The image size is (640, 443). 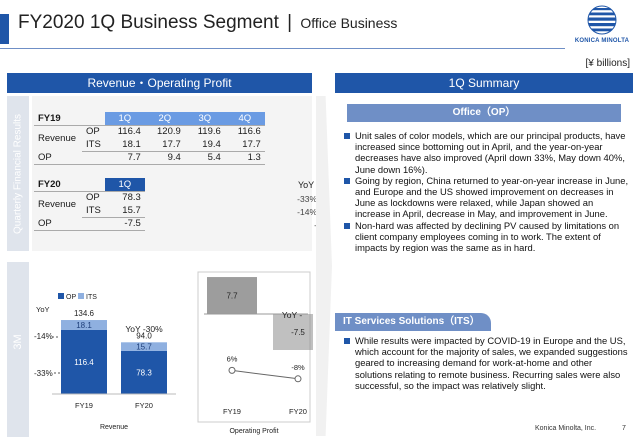 I want to click on legend-its-swatch, so click(x=81, y=296).